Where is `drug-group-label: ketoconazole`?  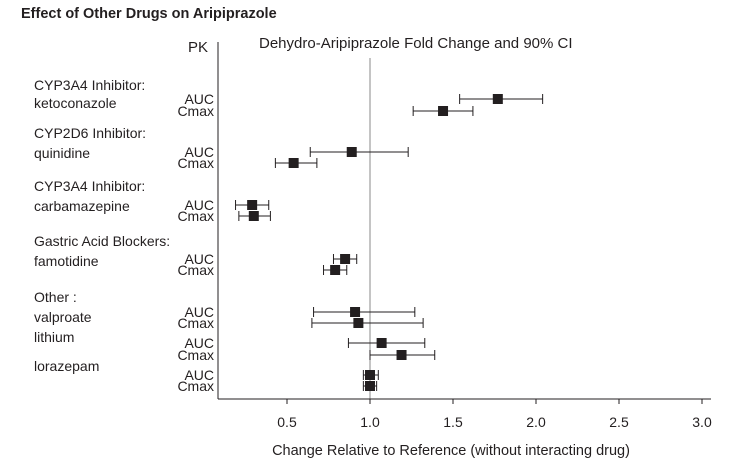
drug-group-label: ketoconazole is located at coordinates (75, 103).